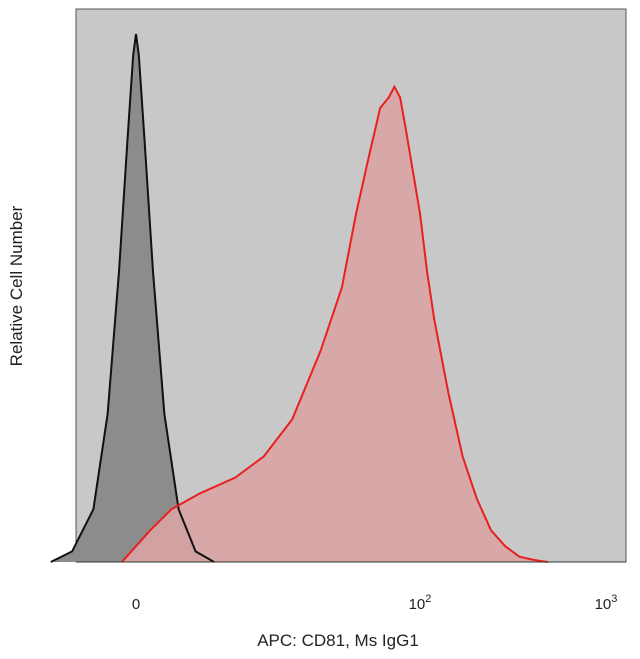 The height and width of the screenshot is (659, 640). What do you see at coordinates (136, 604) in the screenshot?
I see `x-tick-label-0: 0` at bounding box center [136, 604].